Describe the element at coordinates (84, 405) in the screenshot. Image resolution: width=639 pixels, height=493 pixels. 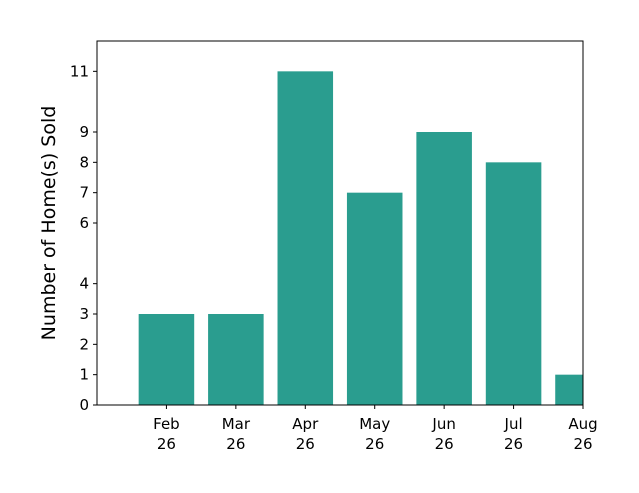
I see `y-tick-label: 0` at that location.